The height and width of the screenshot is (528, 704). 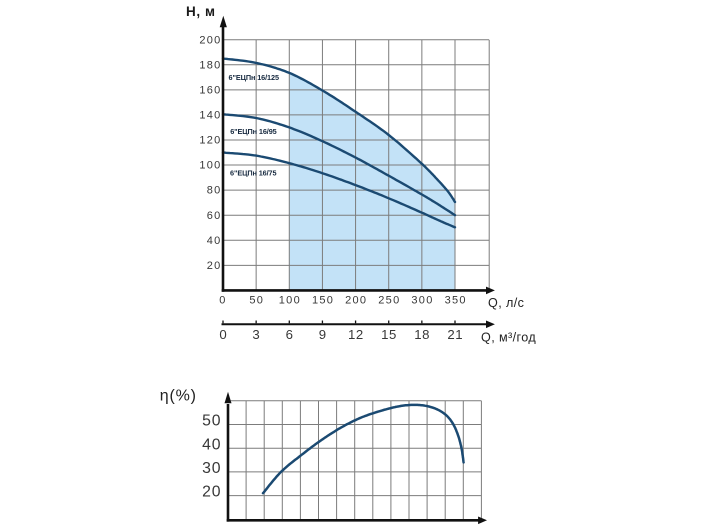 What do you see at coordinates (214, 191) in the screenshot?
I see `svg-text: 80` at bounding box center [214, 191].